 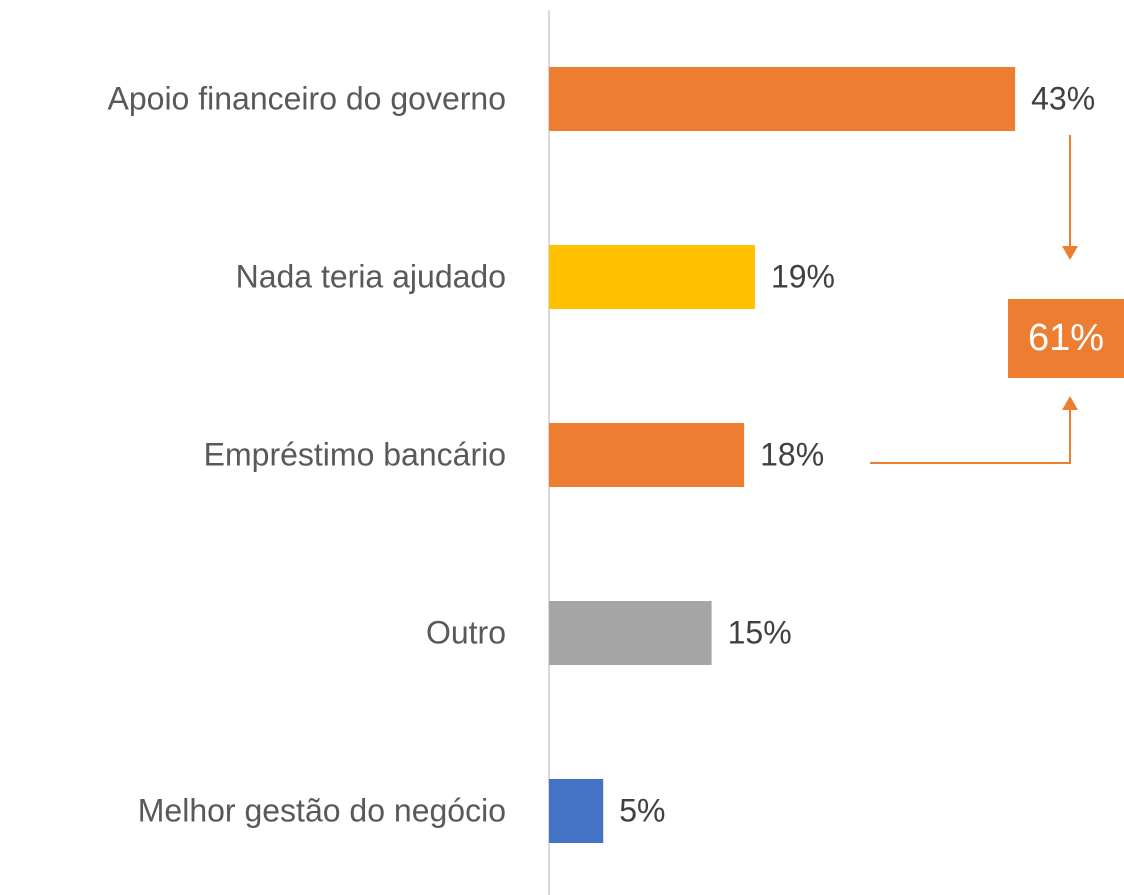 What do you see at coordinates (355, 454) in the screenshot?
I see `category-label: Empréstimo bancário` at bounding box center [355, 454].